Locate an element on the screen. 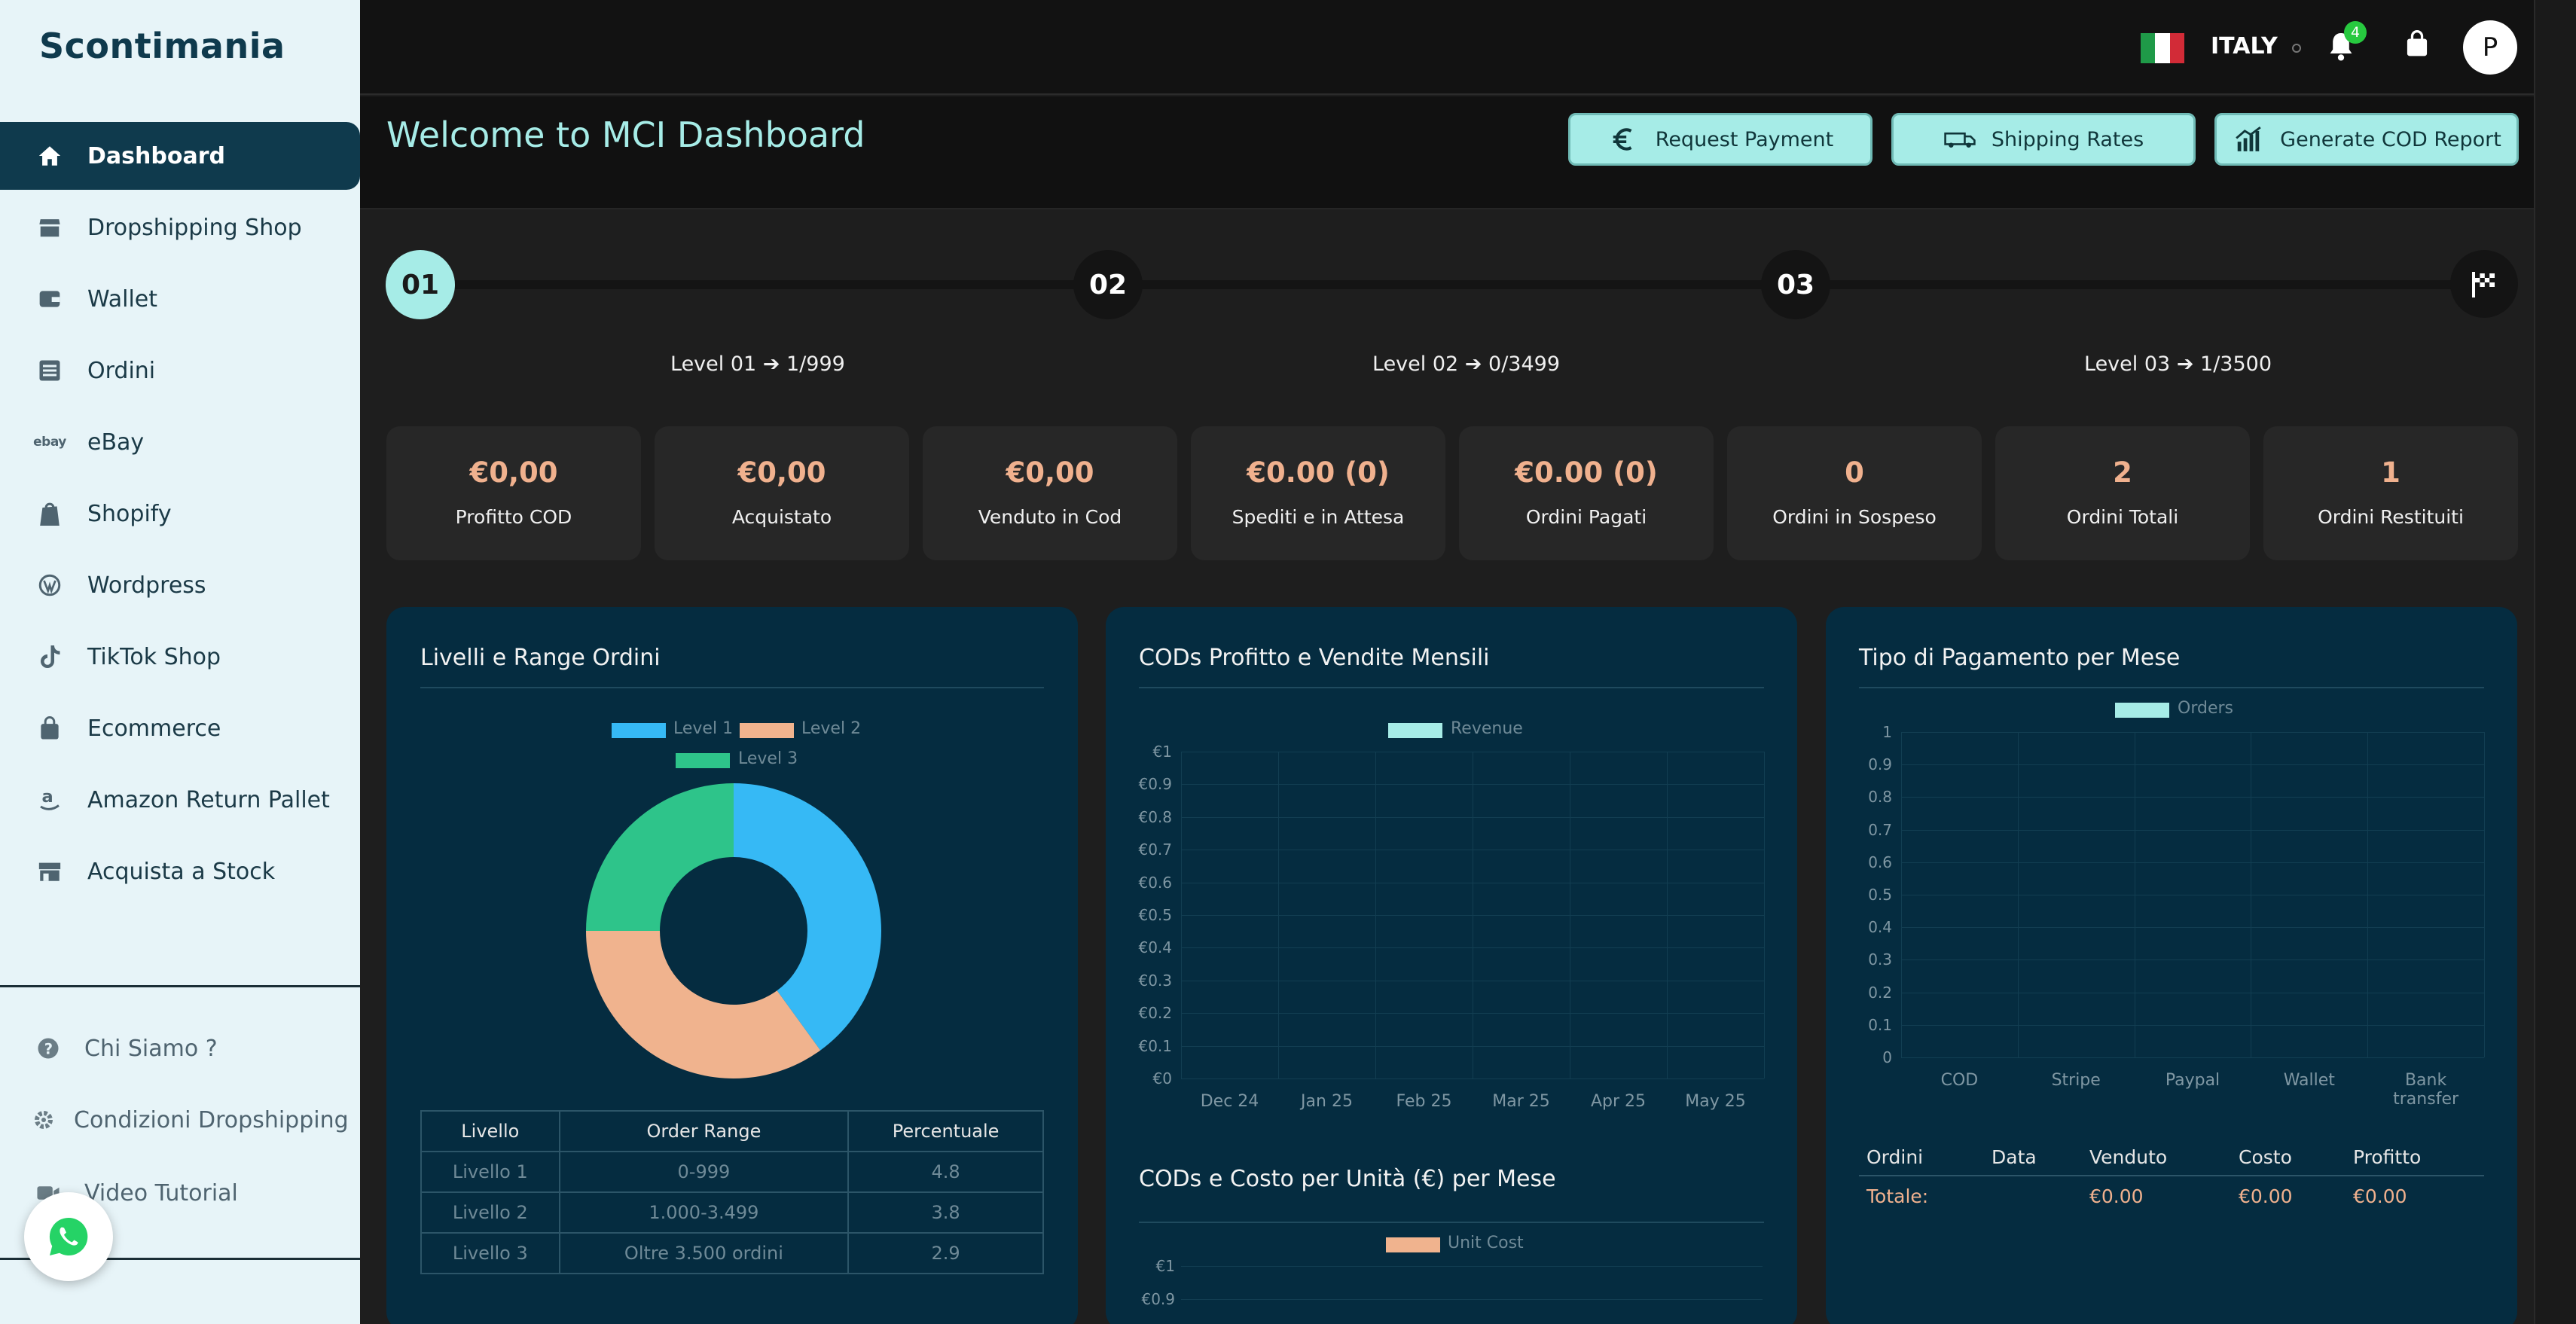  table-cell: 1.000-3.499 is located at coordinates (704, 1212).